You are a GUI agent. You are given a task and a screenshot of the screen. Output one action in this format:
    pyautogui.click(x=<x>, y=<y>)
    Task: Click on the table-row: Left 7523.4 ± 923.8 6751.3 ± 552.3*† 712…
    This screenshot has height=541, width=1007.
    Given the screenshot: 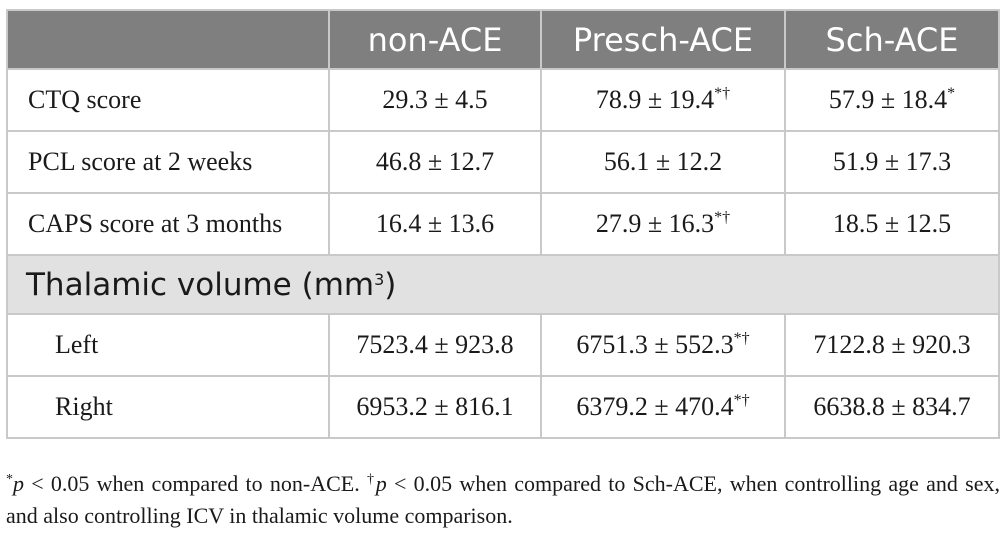 What is the action you would take?
    pyautogui.click(x=503, y=345)
    